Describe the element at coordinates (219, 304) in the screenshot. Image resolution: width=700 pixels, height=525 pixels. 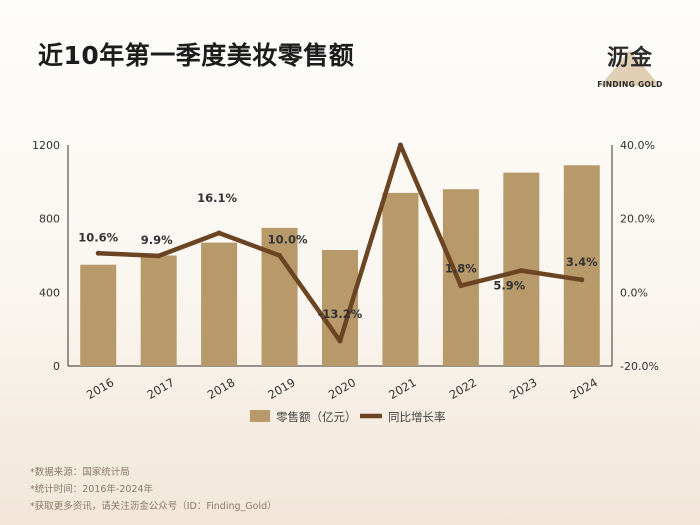
I see `bar-2018` at that location.